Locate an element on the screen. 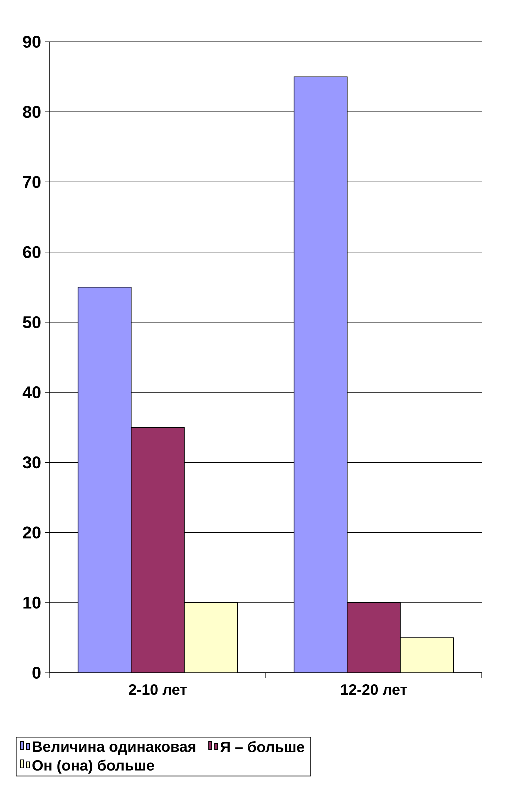 The width and height of the screenshot is (512, 803). y-tick-label: 60 is located at coordinates (32, 252).